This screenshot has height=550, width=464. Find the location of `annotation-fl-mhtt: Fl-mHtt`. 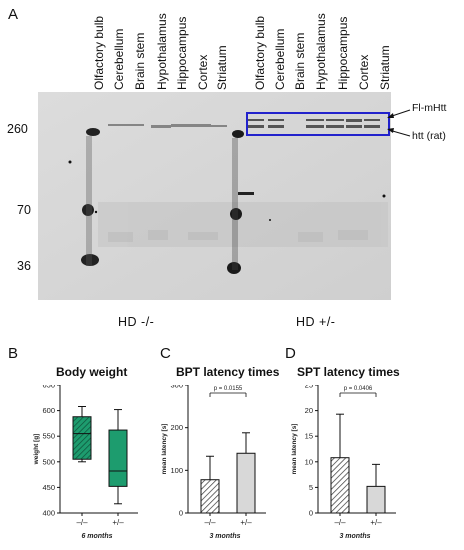

annotation-fl-mhtt: Fl-mHtt is located at coordinates (429, 108).